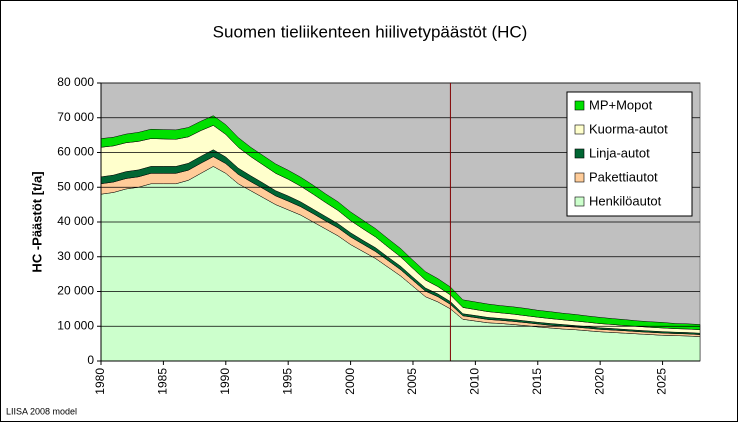 This screenshot has width=738, height=422. Describe the element at coordinates (475, 381) in the screenshot. I see `x-tick-label: 2010` at that location.